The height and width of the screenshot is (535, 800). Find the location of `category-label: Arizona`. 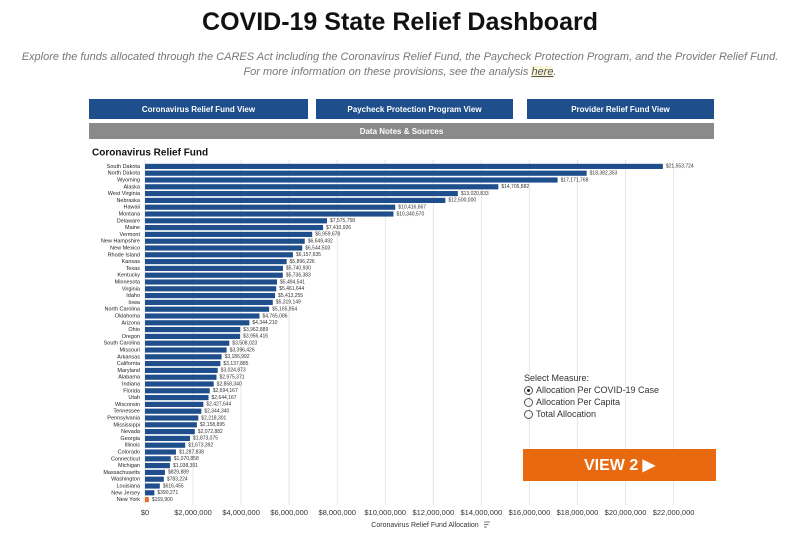

category-label: Arizona is located at coordinates (131, 323).